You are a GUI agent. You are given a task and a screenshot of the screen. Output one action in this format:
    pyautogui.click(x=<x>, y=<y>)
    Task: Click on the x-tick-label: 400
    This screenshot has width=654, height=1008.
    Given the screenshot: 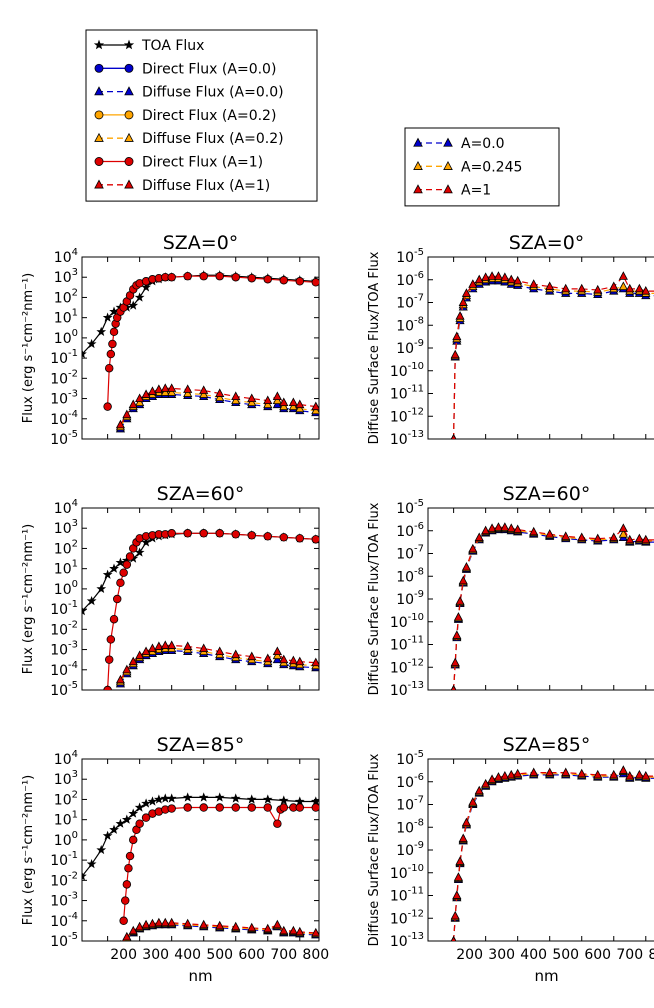 What is the action you would take?
    pyautogui.click(x=187, y=955)
    